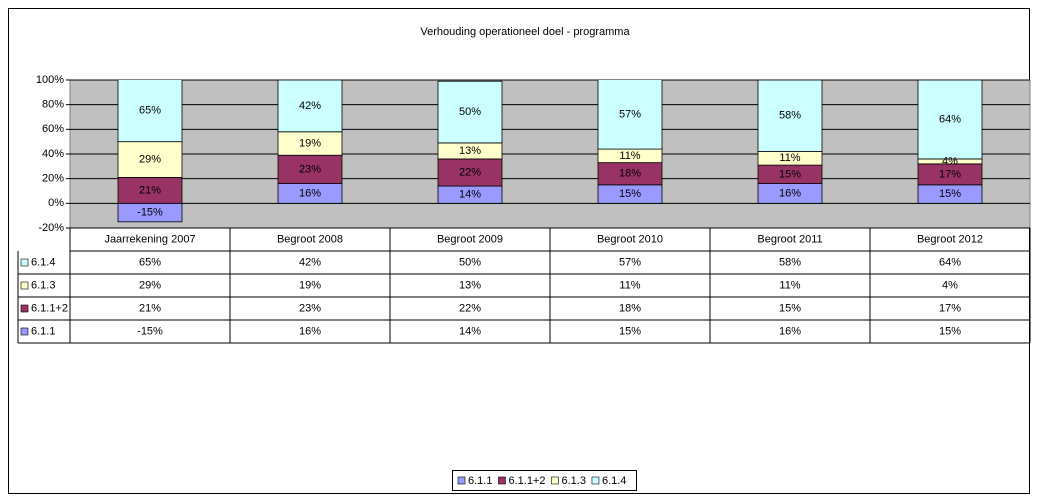  I want to click on table-cell: 23%, so click(310, 308).